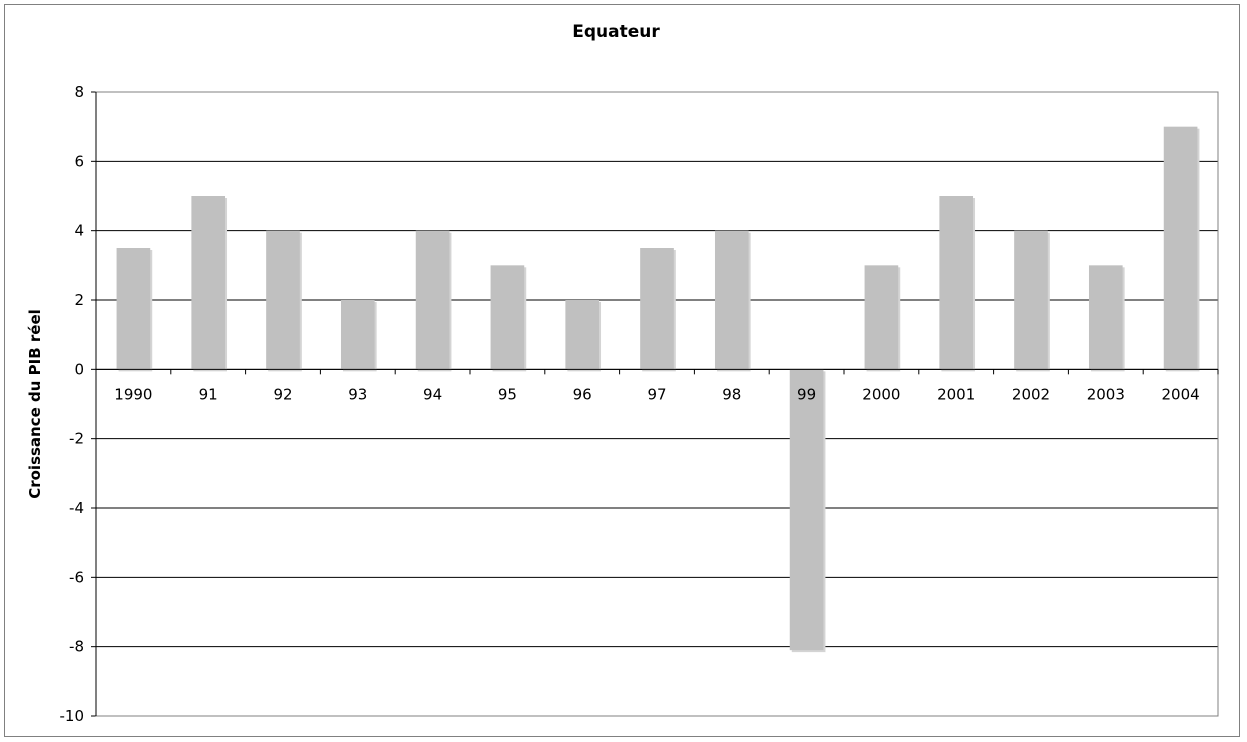 The image size is (1247, 742). Describe the element at coordinates (956, 394) in the screenshot. I see `x-tick-label: 2001` at that location.